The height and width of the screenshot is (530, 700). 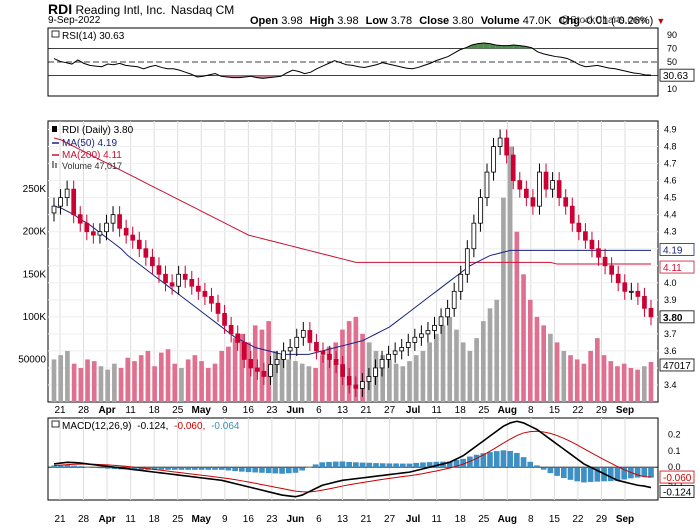 I want to click on volume-value: 47.0K, so click(x=537, y=21).